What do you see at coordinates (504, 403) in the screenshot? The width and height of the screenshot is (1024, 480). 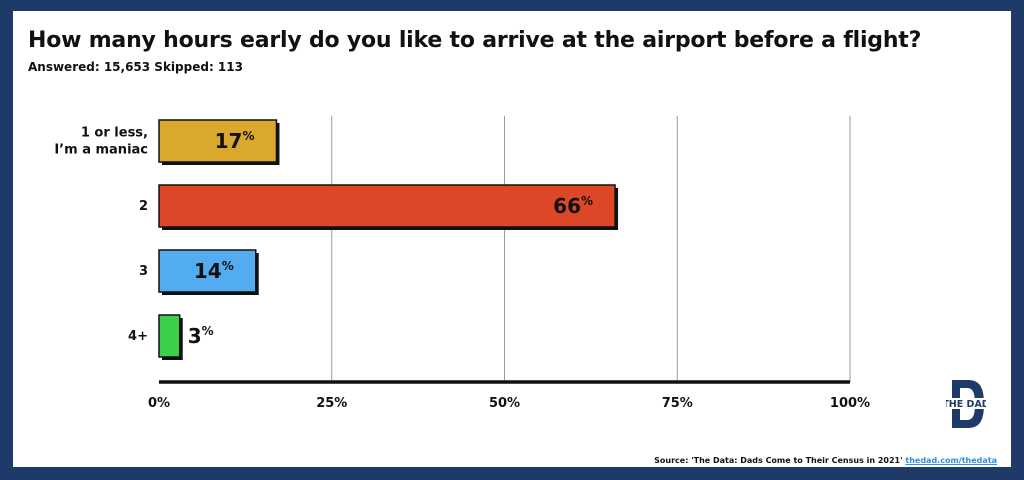 I see `x-tick-label: 50%` at bounding box center [504, 403].